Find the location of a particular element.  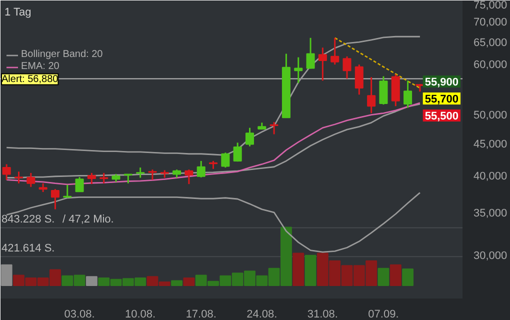

annotation: 55,900 is located at coordinates (441, 82).